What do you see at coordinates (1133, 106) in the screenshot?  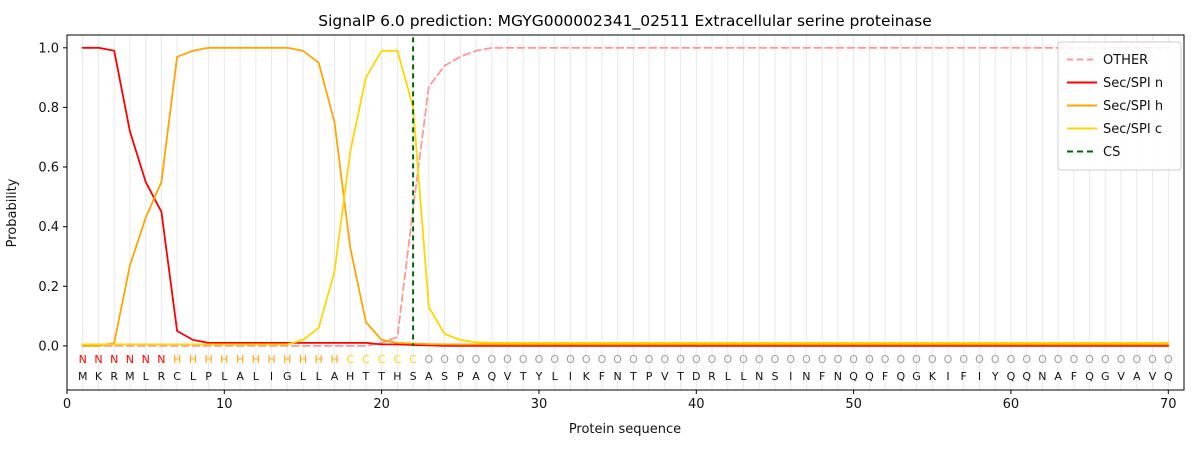 I see `legend-label: Sec/SPI h` at bounding box center [1133, 106].